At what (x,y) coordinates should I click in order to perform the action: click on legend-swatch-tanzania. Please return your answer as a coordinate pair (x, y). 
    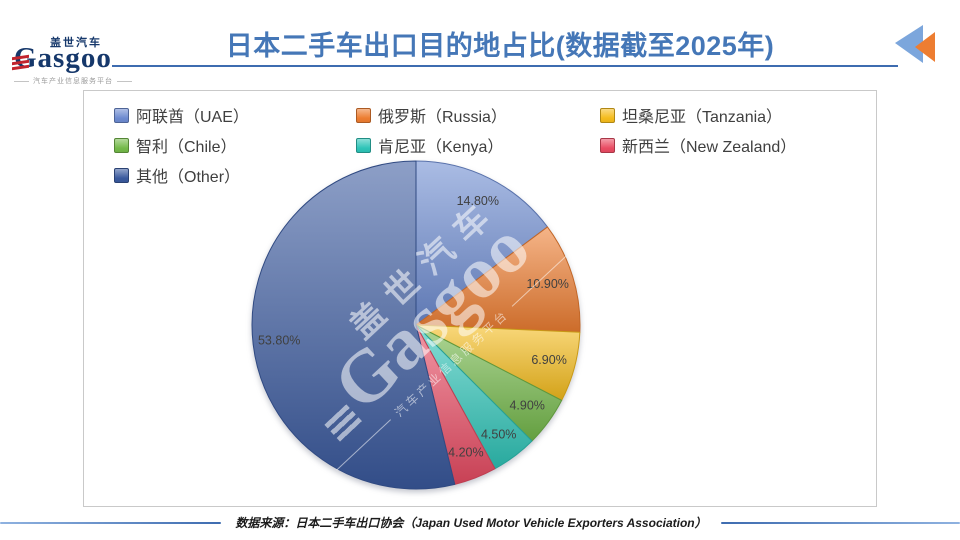
    Looking at the image, I should click on (607, 115).